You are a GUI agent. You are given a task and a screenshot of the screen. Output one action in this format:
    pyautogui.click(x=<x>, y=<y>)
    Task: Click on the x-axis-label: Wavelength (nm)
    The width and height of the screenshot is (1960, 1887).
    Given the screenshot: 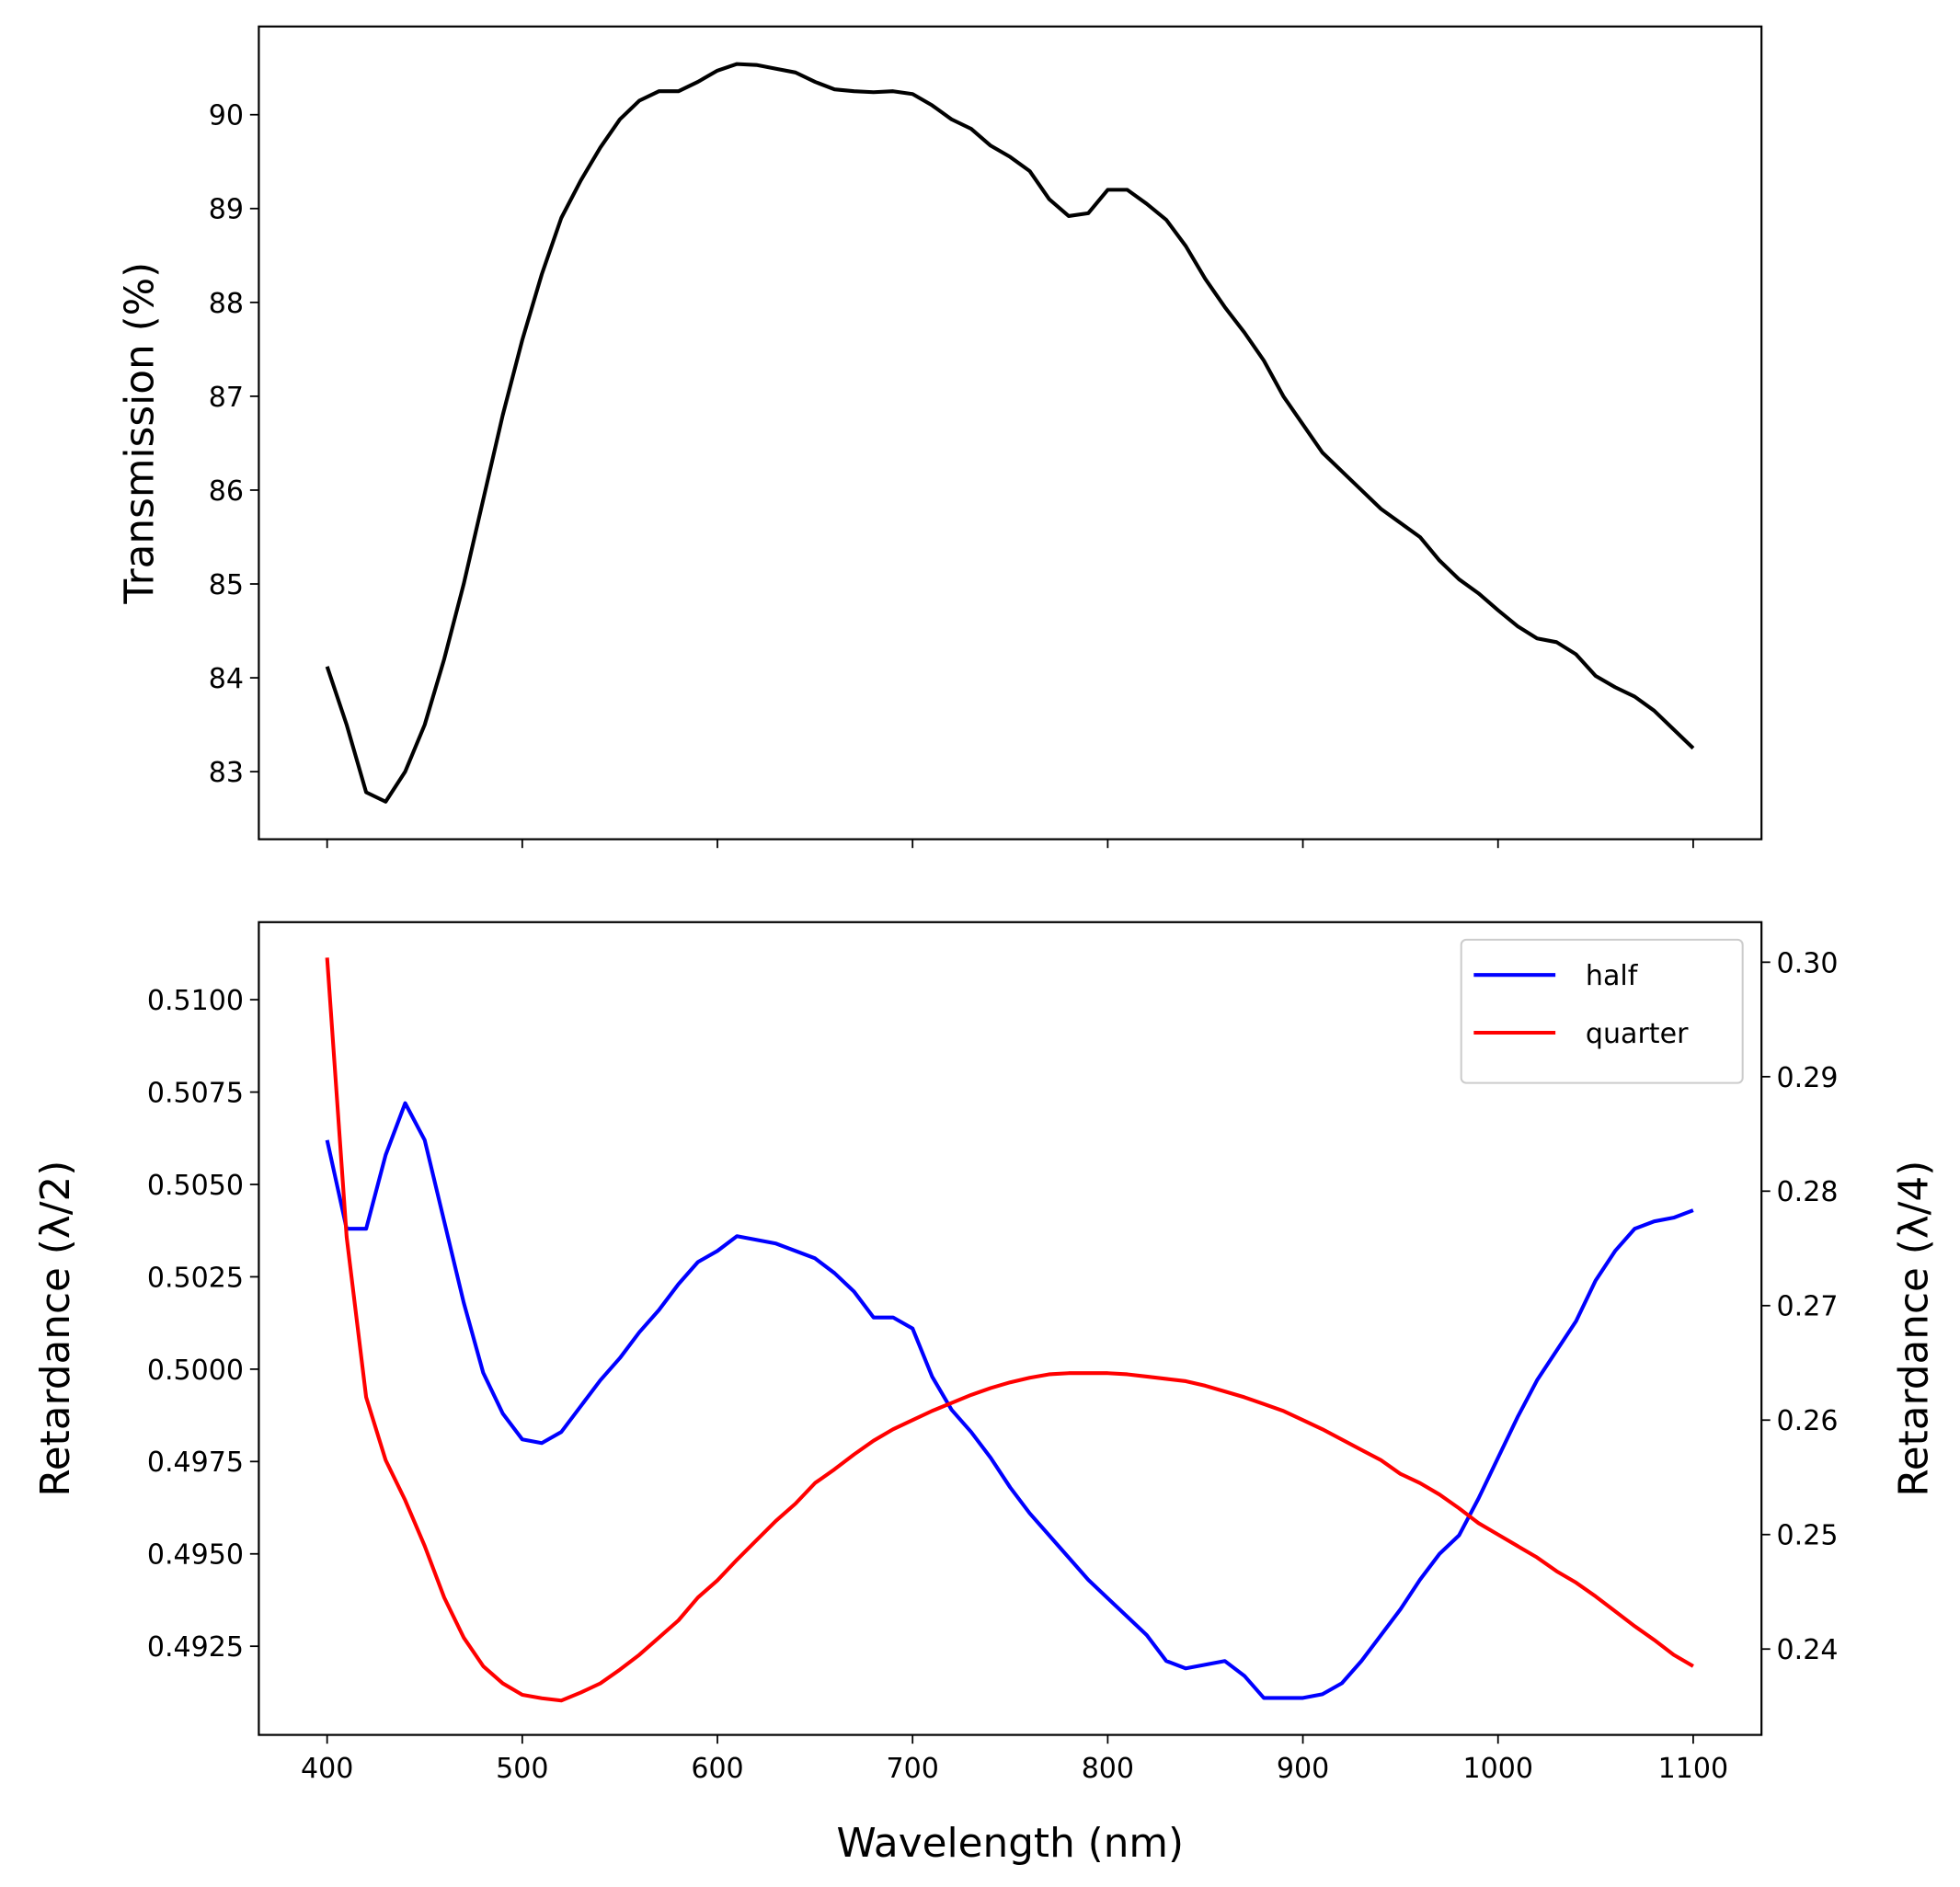 What is the action you would take?
    pyautogui.click(x=1011, y=1844)
    